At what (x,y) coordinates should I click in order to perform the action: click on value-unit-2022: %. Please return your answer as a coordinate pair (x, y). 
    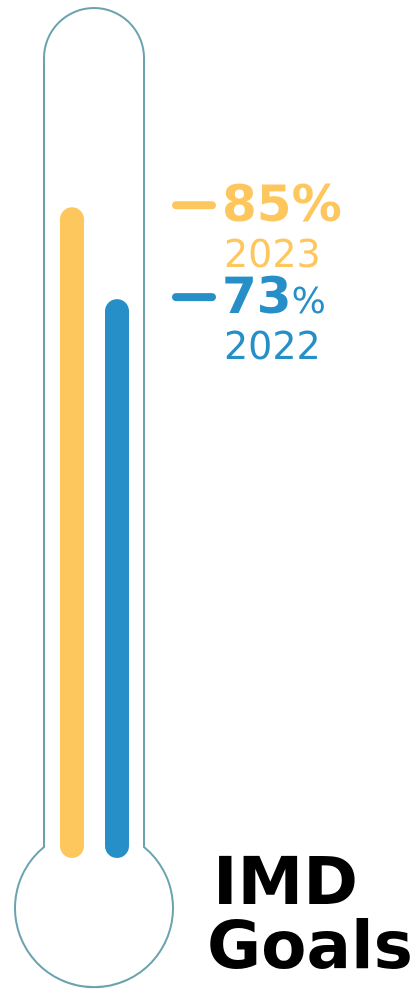
    Looking at the image, I should click on (309, 301).